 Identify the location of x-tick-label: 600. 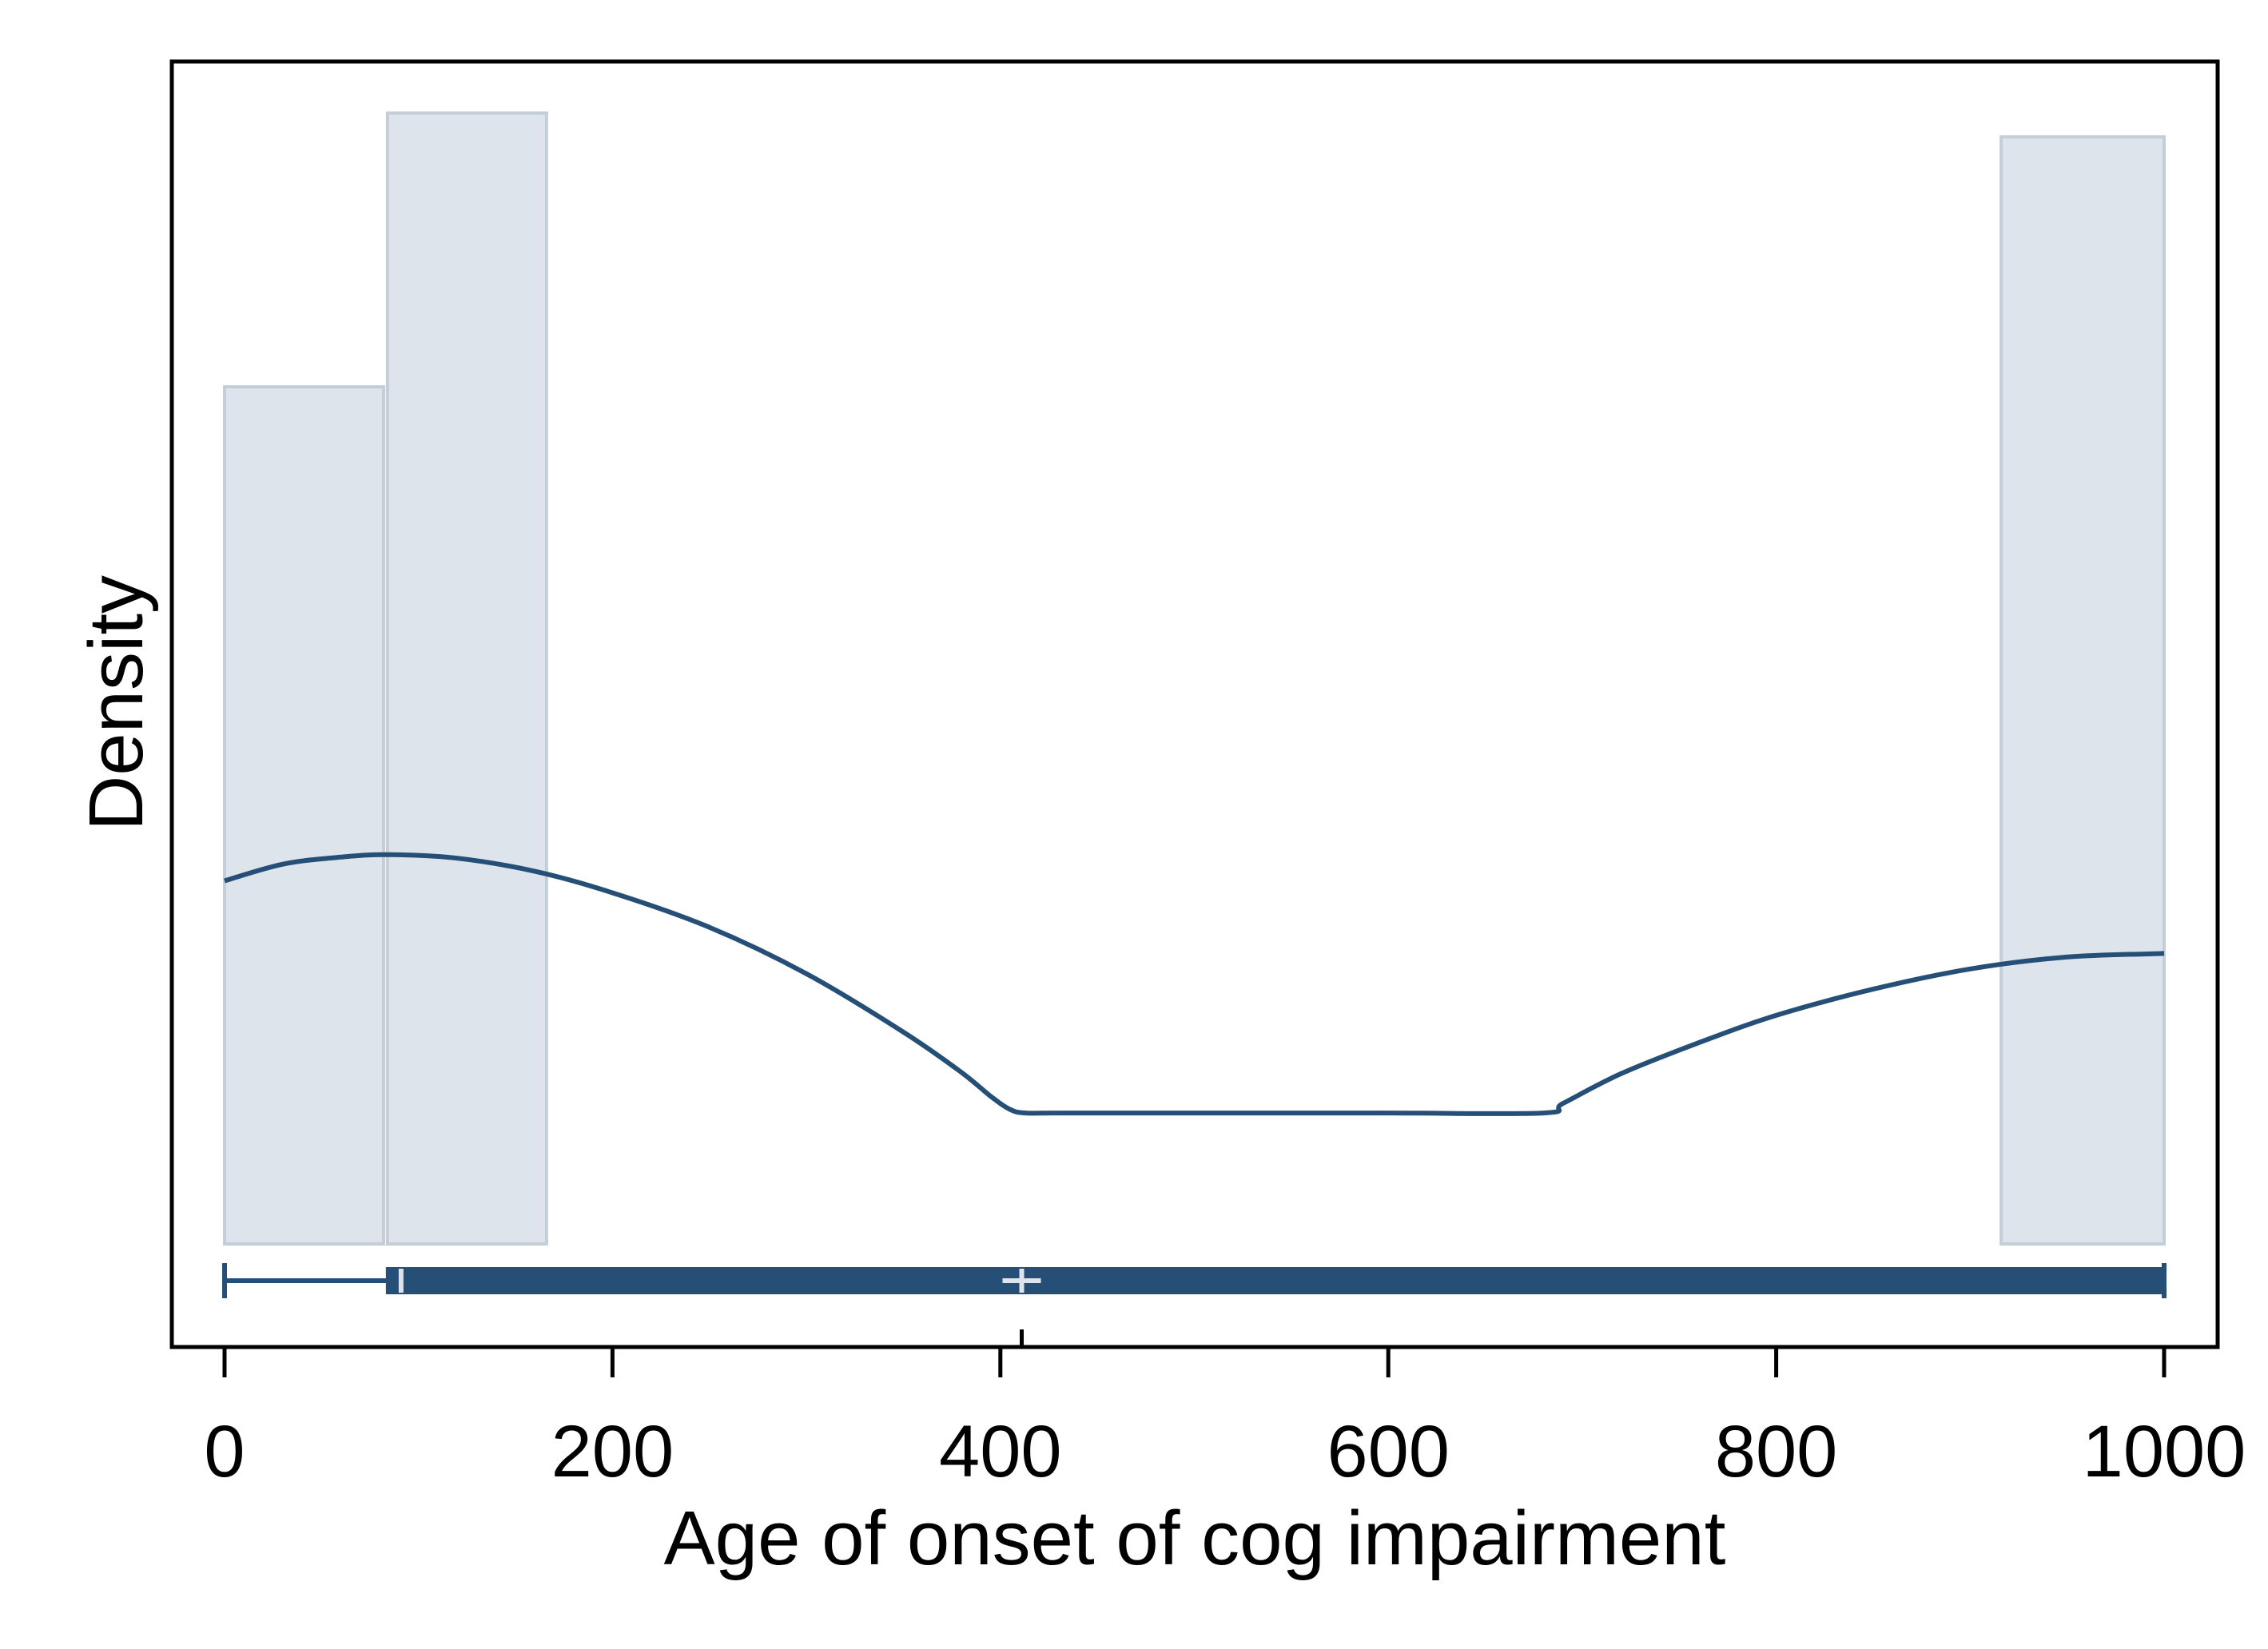
(1388, 1451).